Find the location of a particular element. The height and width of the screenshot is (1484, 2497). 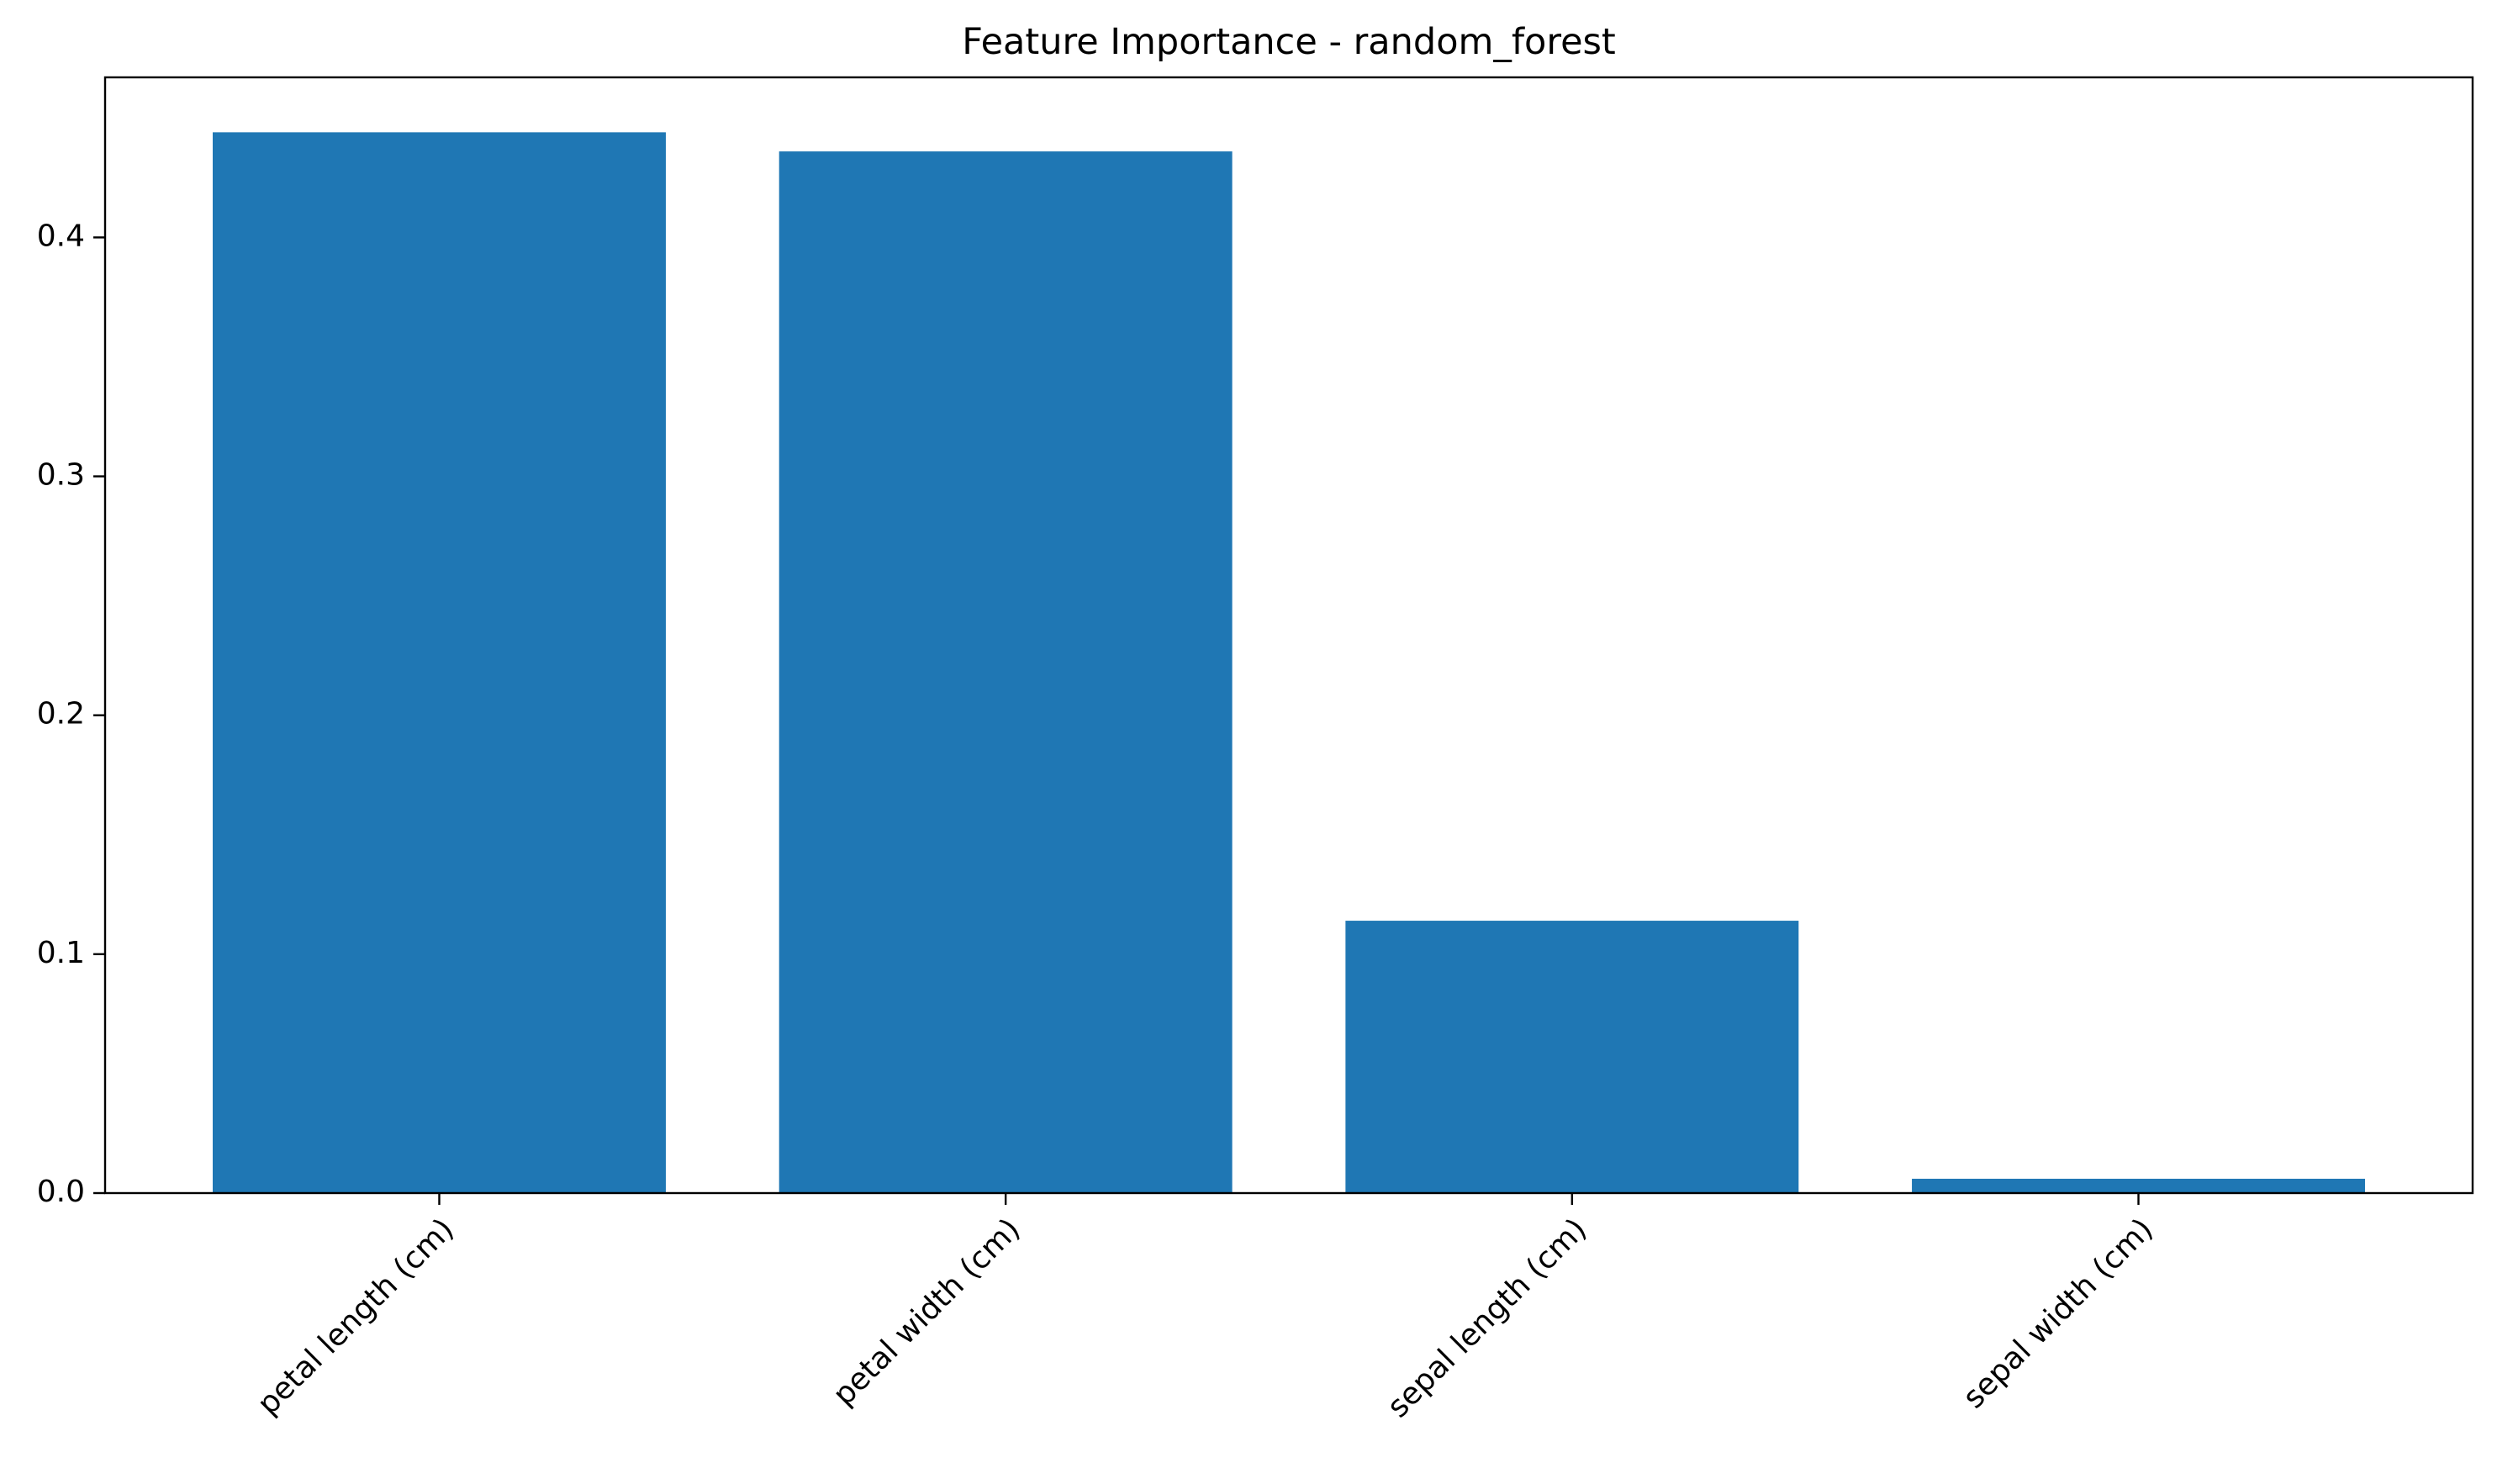

y-tick-label: 0.3 is located at coordinates (61, 475).